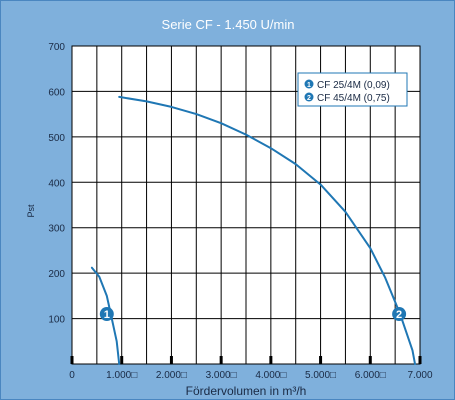 This screenshot has height=400, width=455. What do you see at coordinates (56, 229) in the screenshot?
I see `y-tick-label: 300` at bounding box center [56, 229].